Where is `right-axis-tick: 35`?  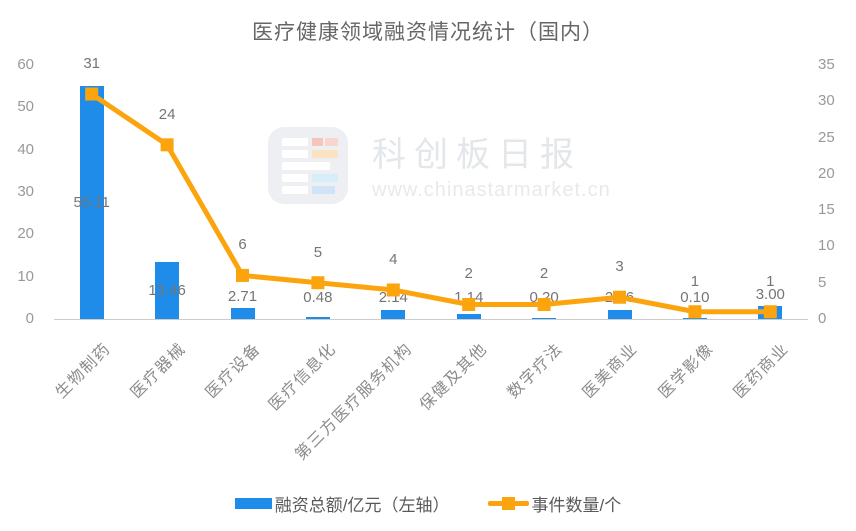 right-axis-tick: 35 is located at coordinates (826, 64).